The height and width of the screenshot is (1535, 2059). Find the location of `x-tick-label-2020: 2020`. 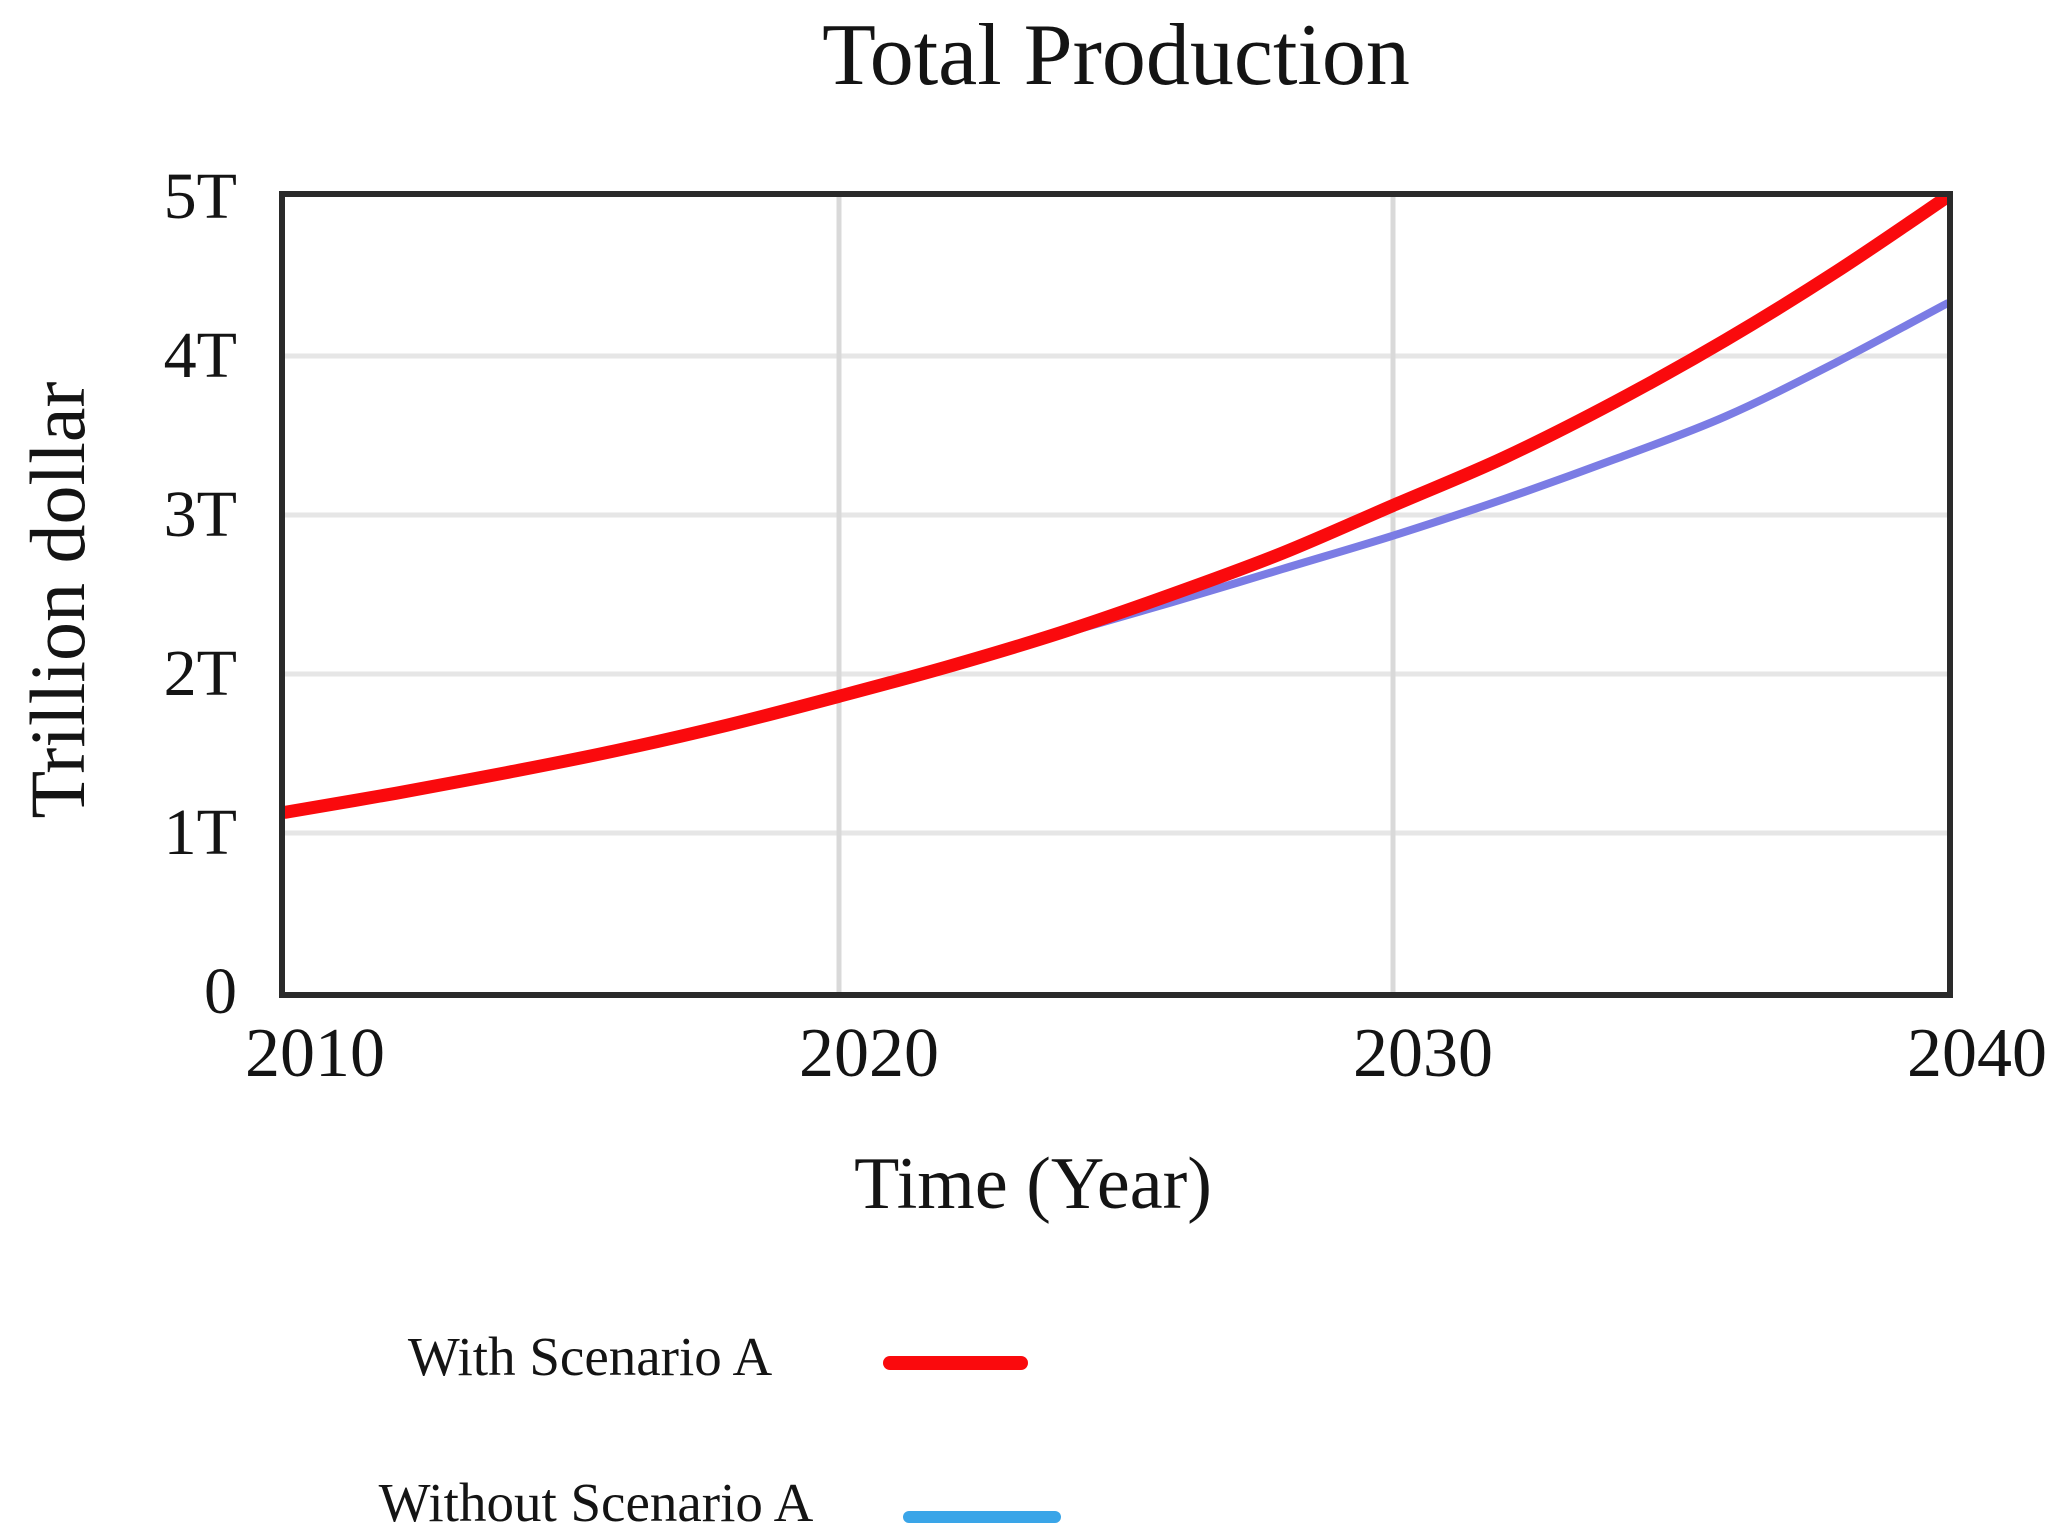

x-tick-label-2020: 2020 is located at coordinates (869, 1053).